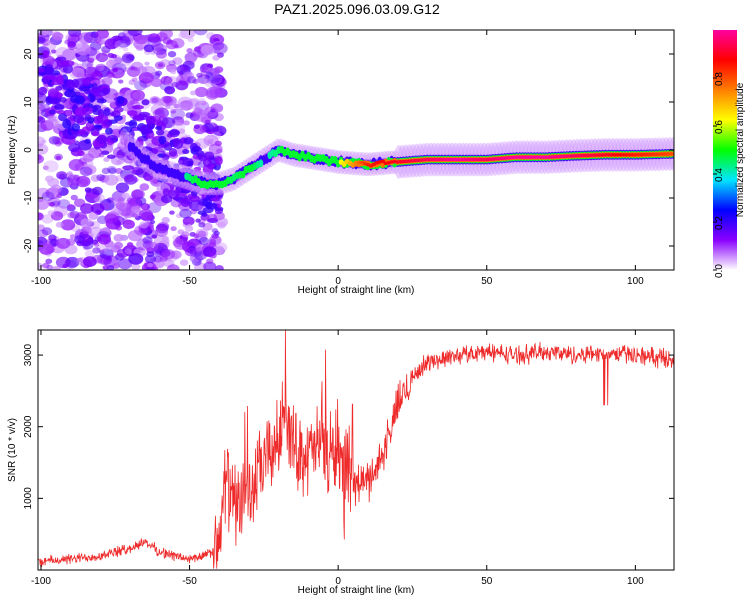 The width and height of the screenshot is (750, 600). What do you see at coordinates (28, 197) in the screenshot?
I see `spectrogram-y-tick-label: -10` at bounding box center [28, 197].